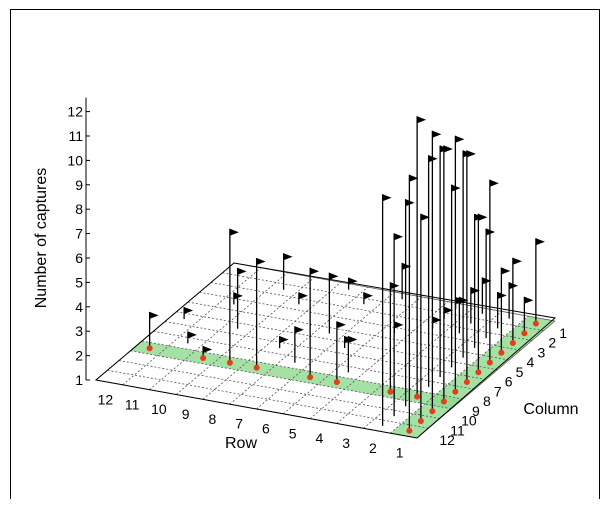 Image resolution: width=609 pixels, height=506 pixels. I want to click on row-tick-label: 3, so click(346, 443).